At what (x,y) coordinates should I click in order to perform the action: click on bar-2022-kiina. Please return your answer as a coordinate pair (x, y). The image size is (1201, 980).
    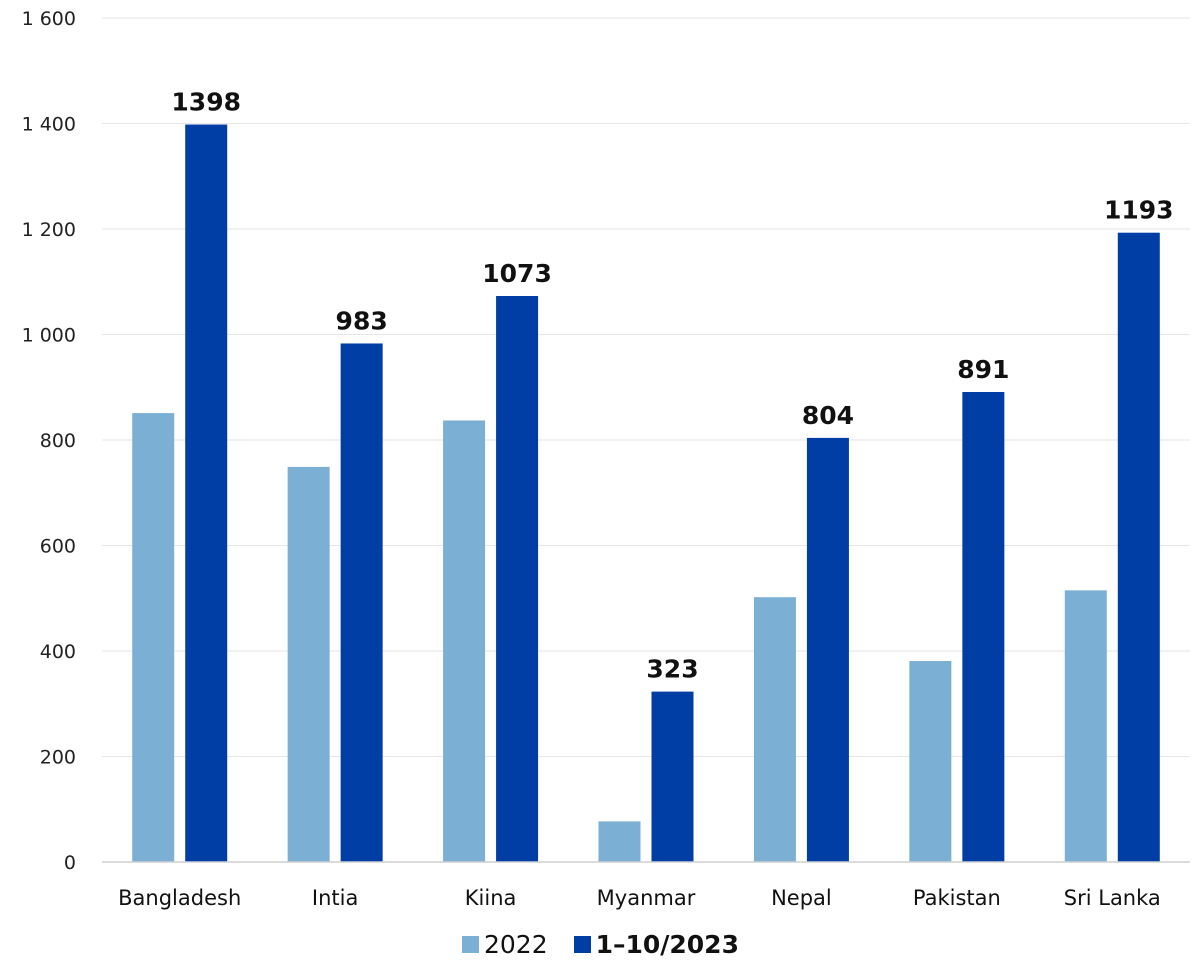
    Looking at the image, I should click on (464, 641).